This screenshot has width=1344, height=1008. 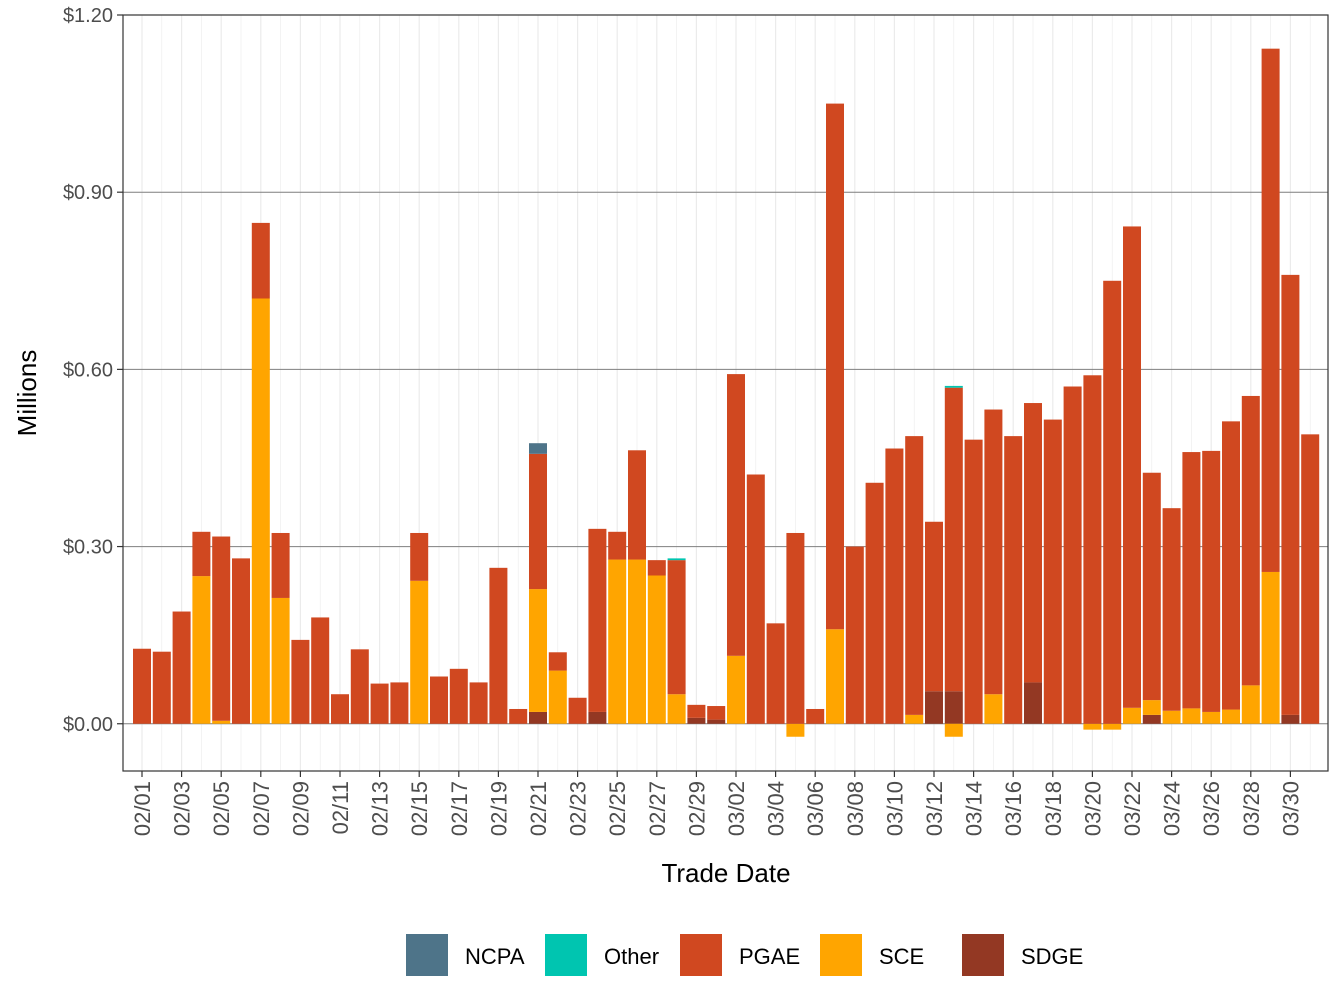 I want to click on x-tick-label: 03/06, so click(x=815, y=808).